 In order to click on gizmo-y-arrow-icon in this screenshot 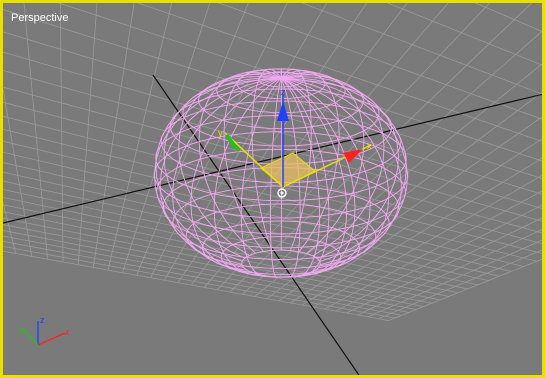, I will do `click(233, 143)`.